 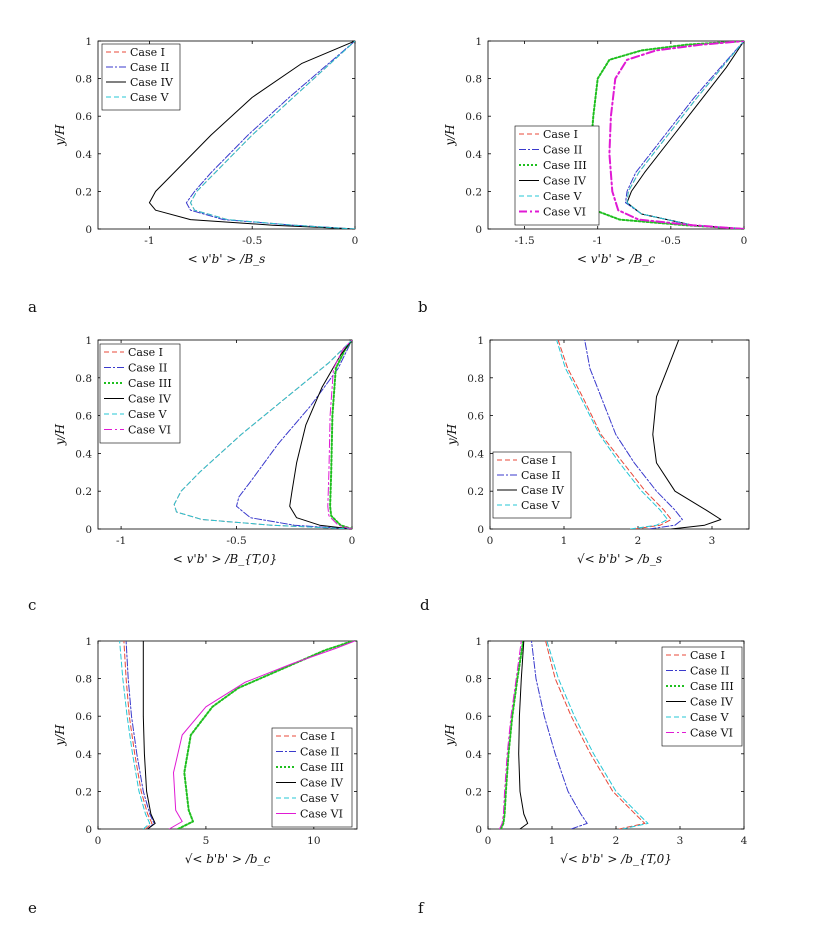 I want to click on series-line-case-iii, so click(x=340, y=434).